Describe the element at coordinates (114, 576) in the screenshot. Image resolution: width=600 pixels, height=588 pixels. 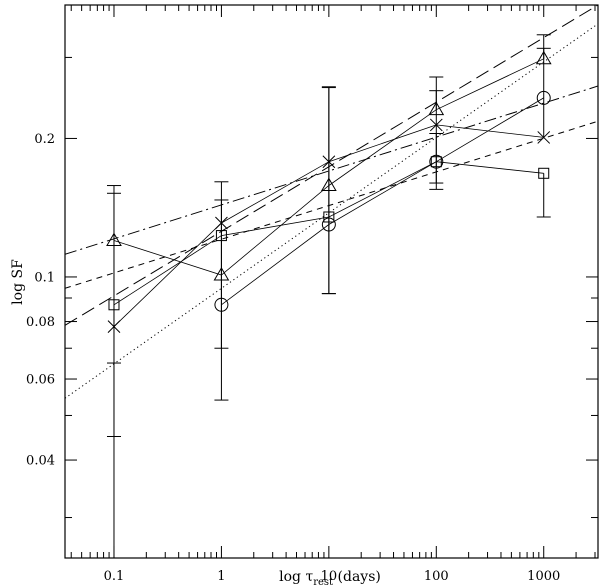
I see `x-tick-label: 0.1` at that location.